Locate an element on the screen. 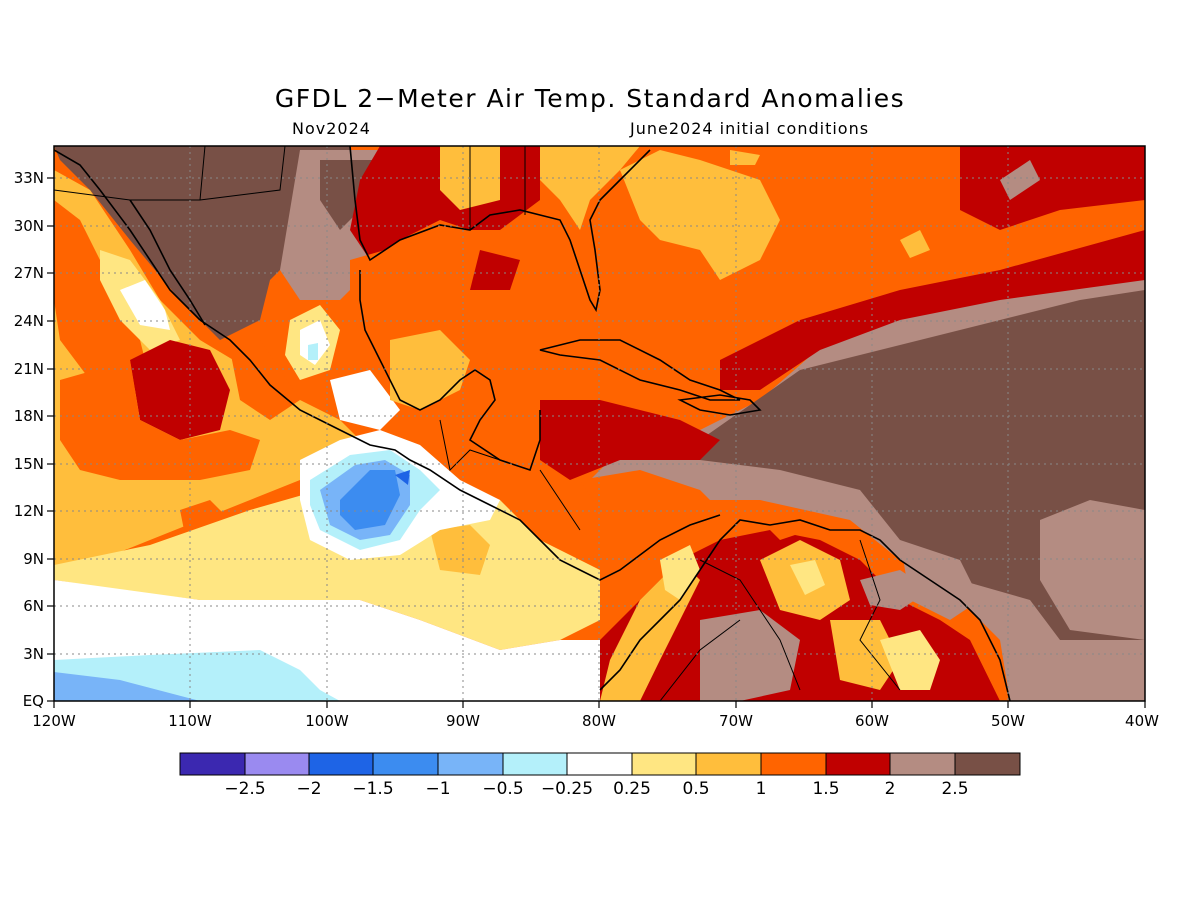 This screenshot has width=1200, height=900. lon-label: 60W is located at coordinates (872, 721).